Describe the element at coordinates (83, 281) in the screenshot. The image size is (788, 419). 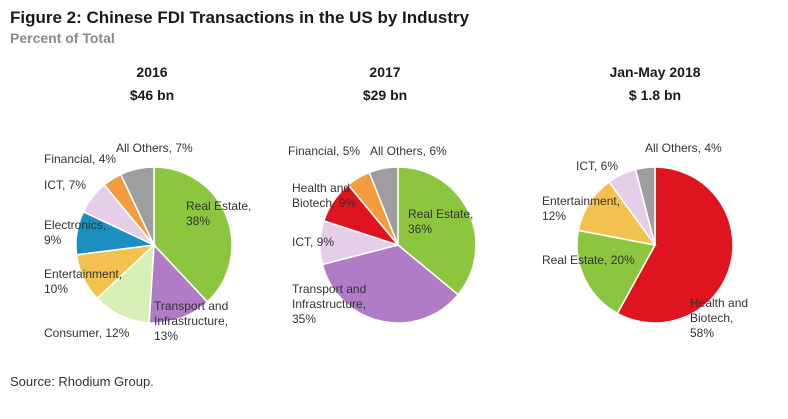
I see `pie-2016-label-entertainment: Entertainment, 10%` at that location.